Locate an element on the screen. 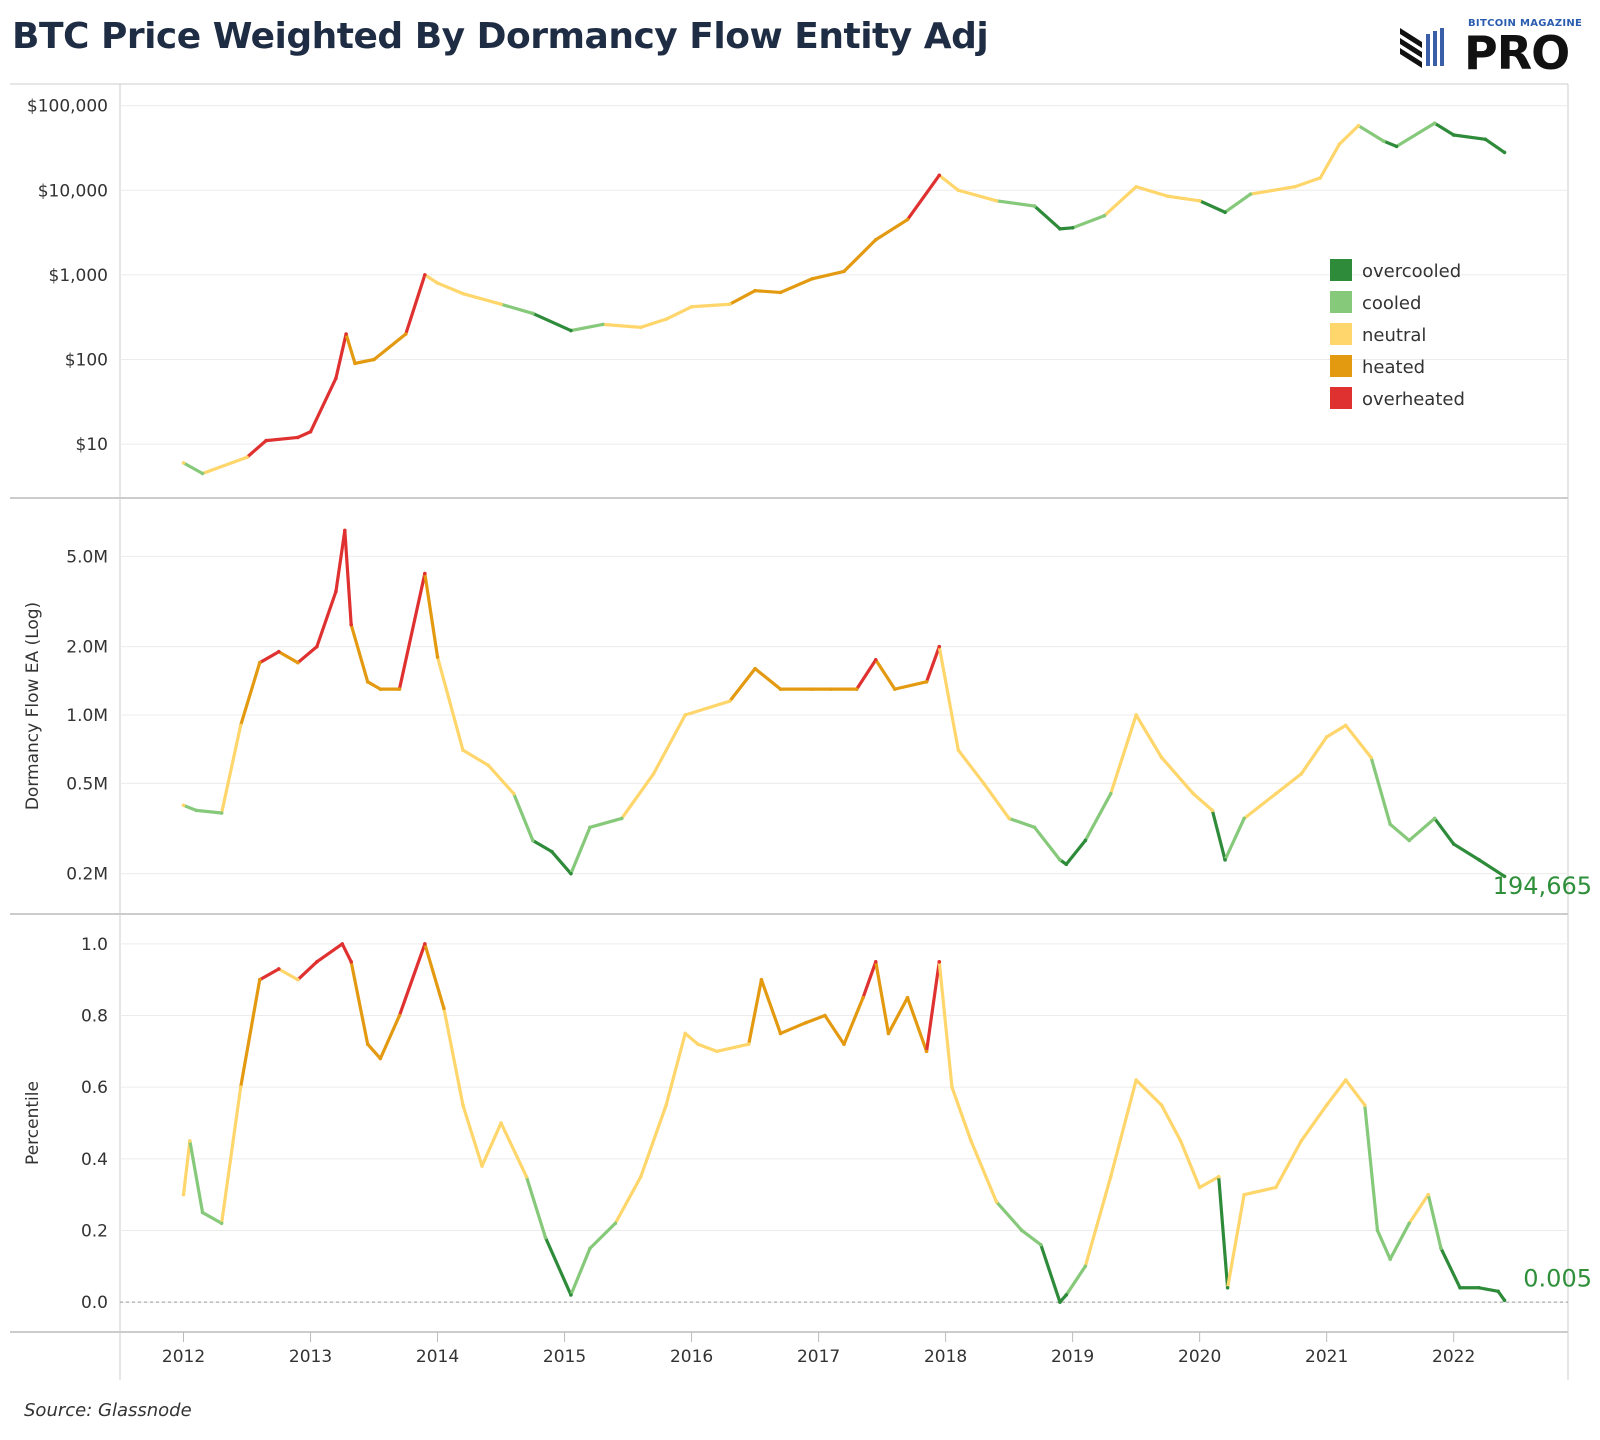 The width and height of the screenshot is (1600, 1440). legend-label-heated: heated is located at coordinates (1393, 367).